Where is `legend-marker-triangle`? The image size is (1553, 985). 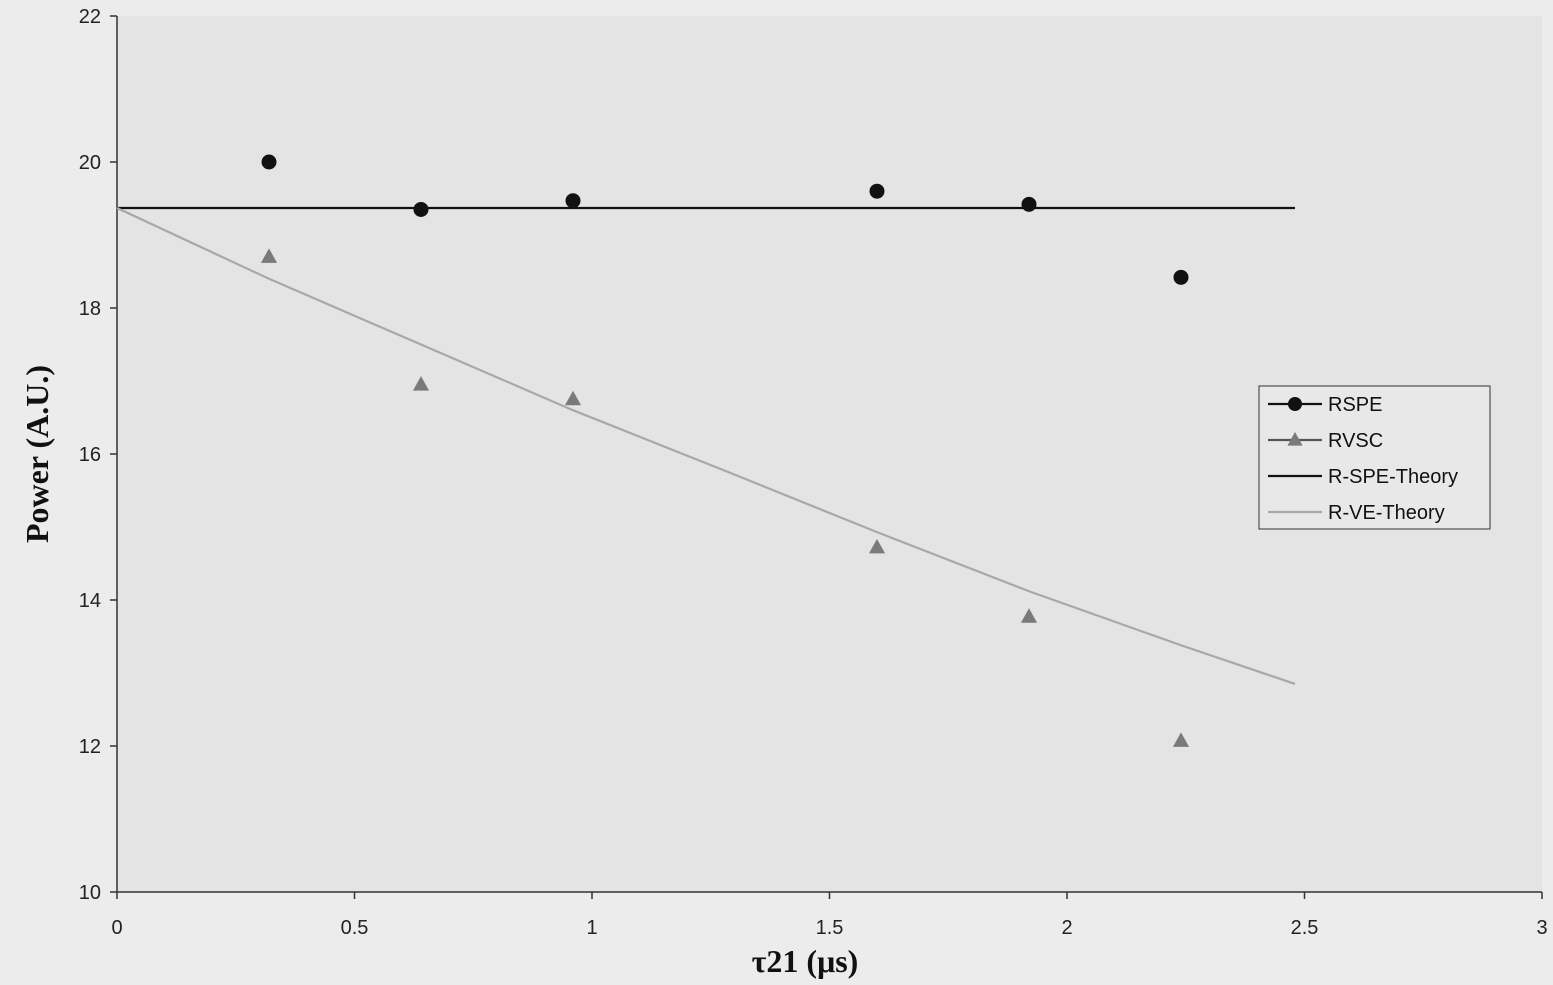 legend-marker-triangle is located at coordinates (1295, 439).